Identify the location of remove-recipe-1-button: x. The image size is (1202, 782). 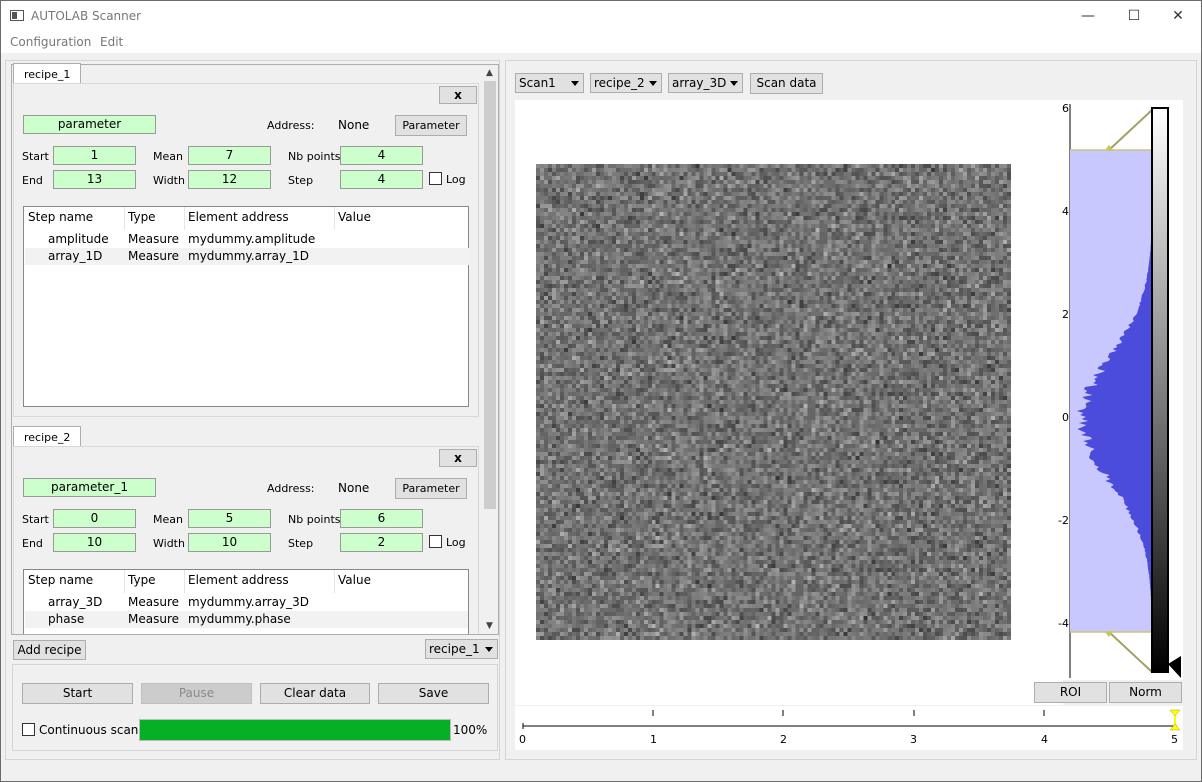
(458, 95).